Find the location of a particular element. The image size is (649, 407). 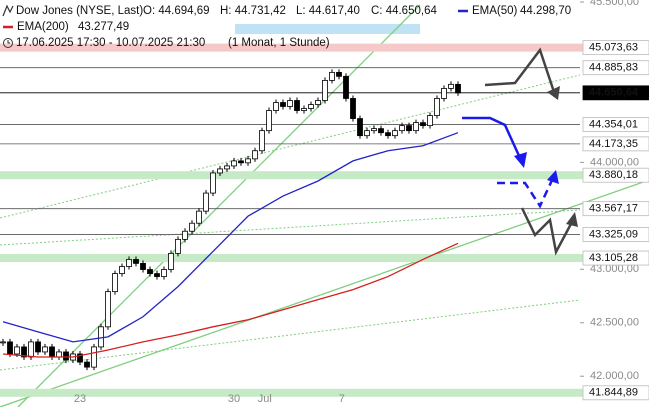

y-tick-label: 43.000,00 is located at coordinates (614, 269).